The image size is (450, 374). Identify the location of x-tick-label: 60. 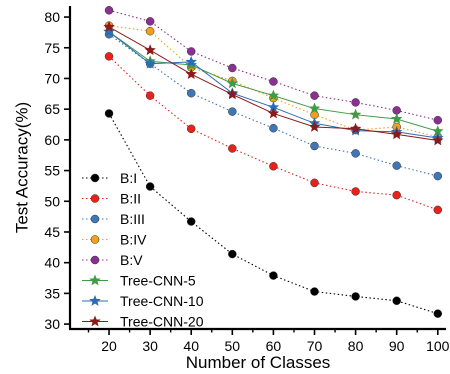
(274, 346).